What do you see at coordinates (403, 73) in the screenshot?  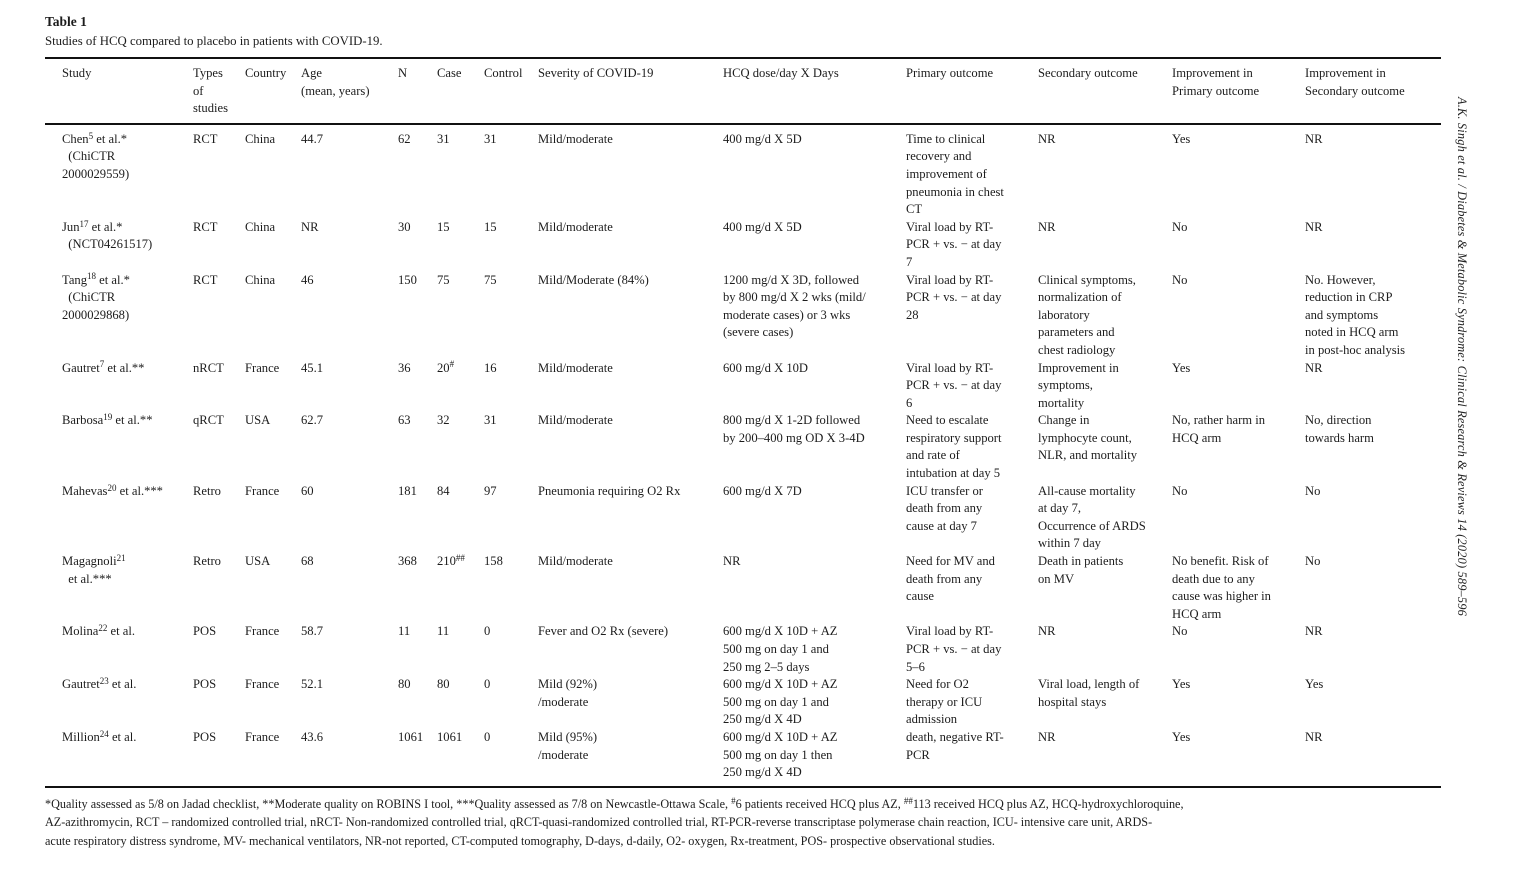 I see `header-cell-n: N` at bounding box center [403, 73].